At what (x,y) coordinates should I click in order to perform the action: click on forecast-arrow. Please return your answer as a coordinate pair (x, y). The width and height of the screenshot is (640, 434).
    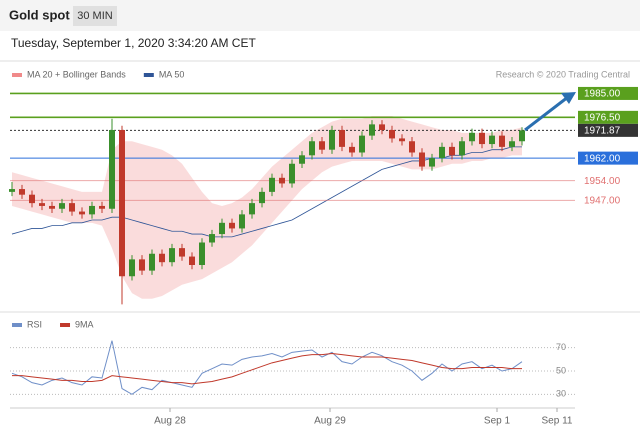
    Looking at the image, I should click on (546, 113).